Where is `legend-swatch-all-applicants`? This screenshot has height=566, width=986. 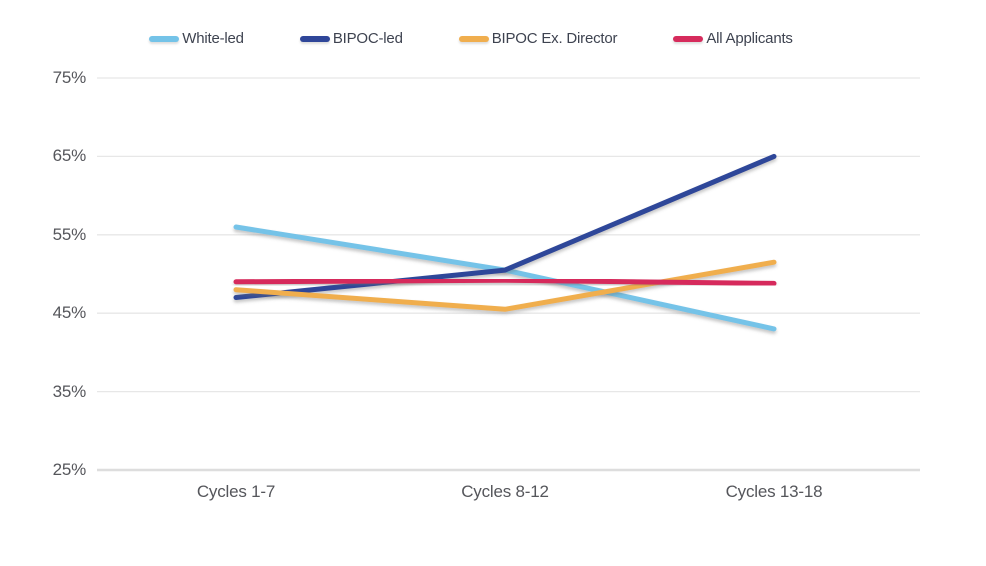 legend-swatch-all-applicants is located at coordinates (688, 38).